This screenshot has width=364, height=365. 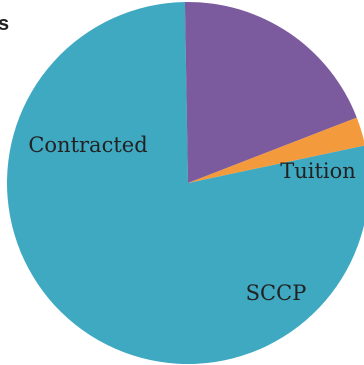 I want to click on partial-chart-title: s, so click(x=4, y=24).